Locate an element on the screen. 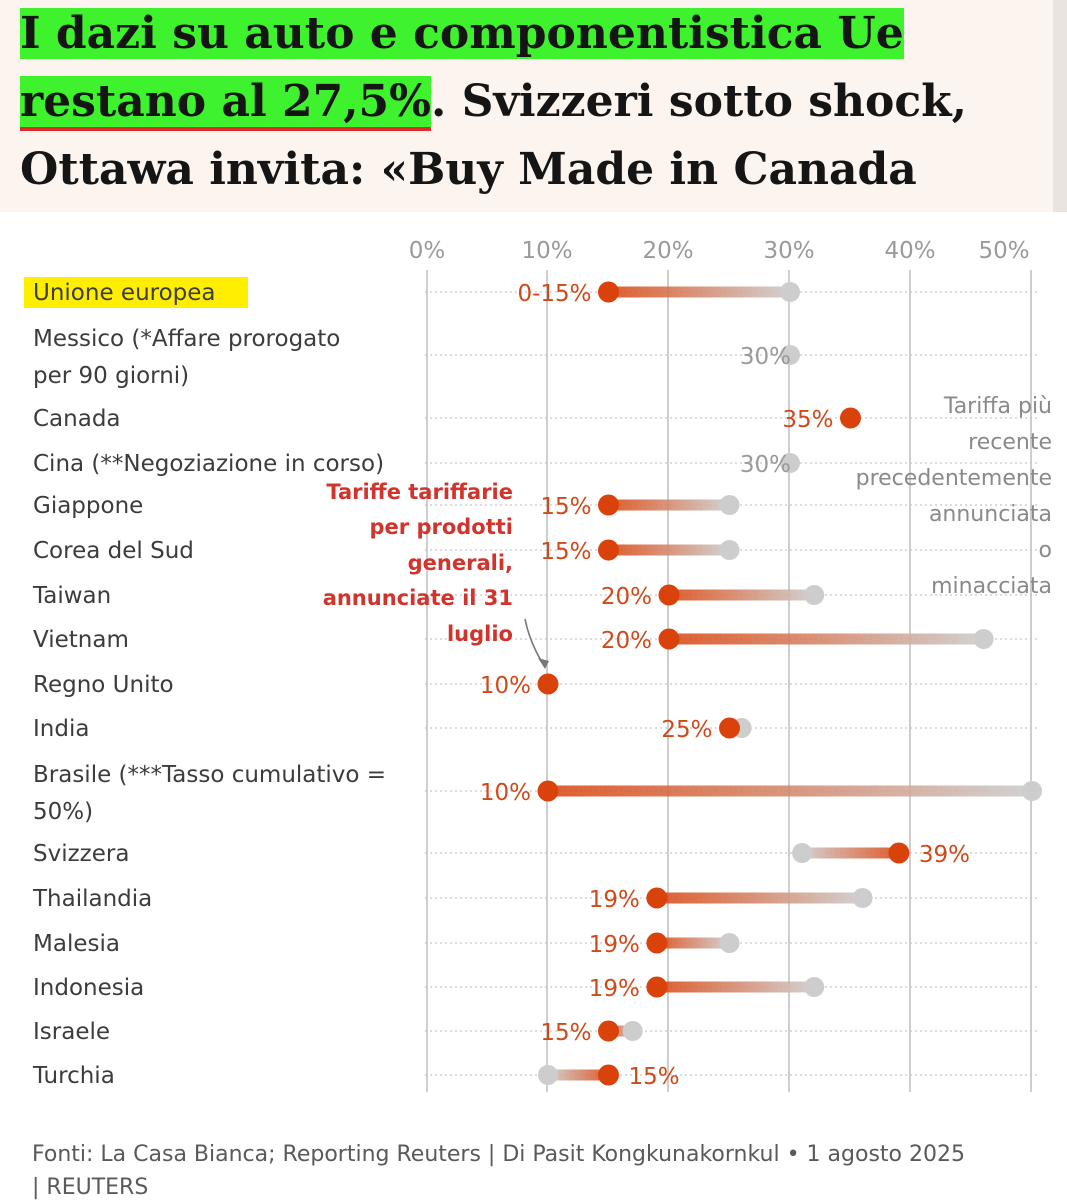 This screenshot has width=1067, height=1204. x-tick-label: 30% is located at coordinates (788, 251).